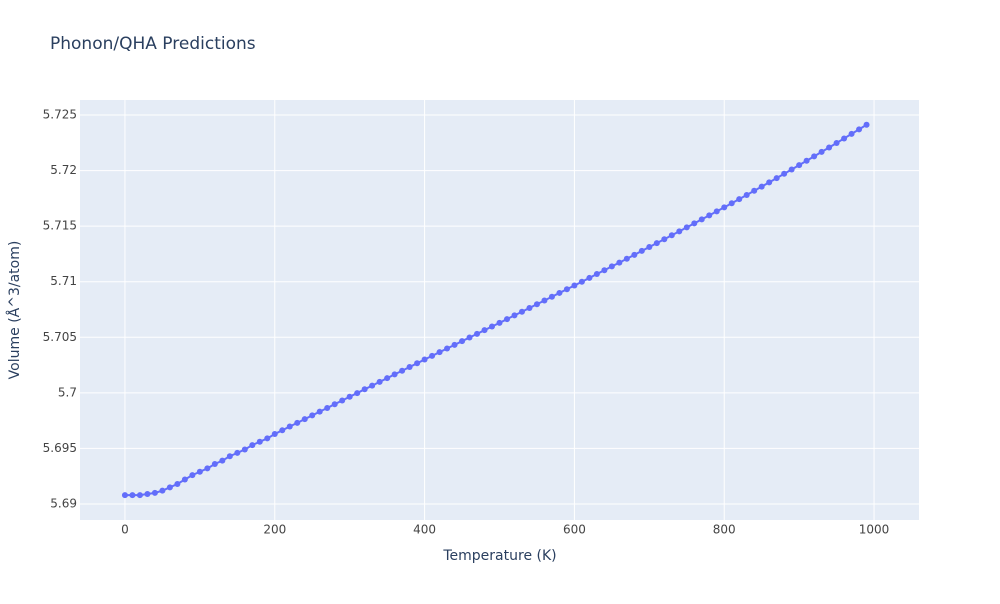  I want to click on x-tick-label: 800, so click(724, 530).